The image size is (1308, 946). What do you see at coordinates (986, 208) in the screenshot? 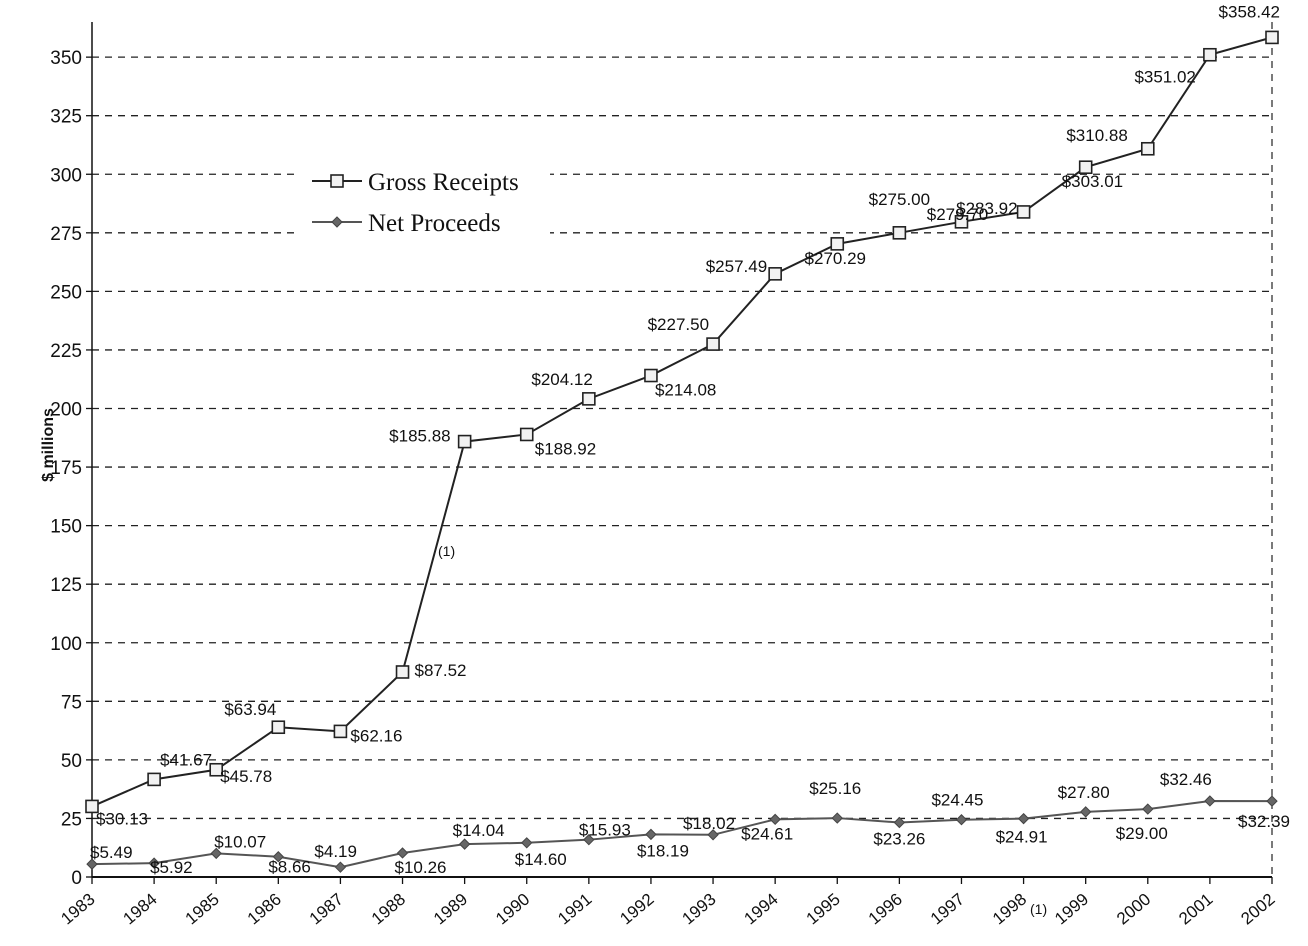
I see `gross-receipts-label: $283.92` at bounding box center [986, 208].